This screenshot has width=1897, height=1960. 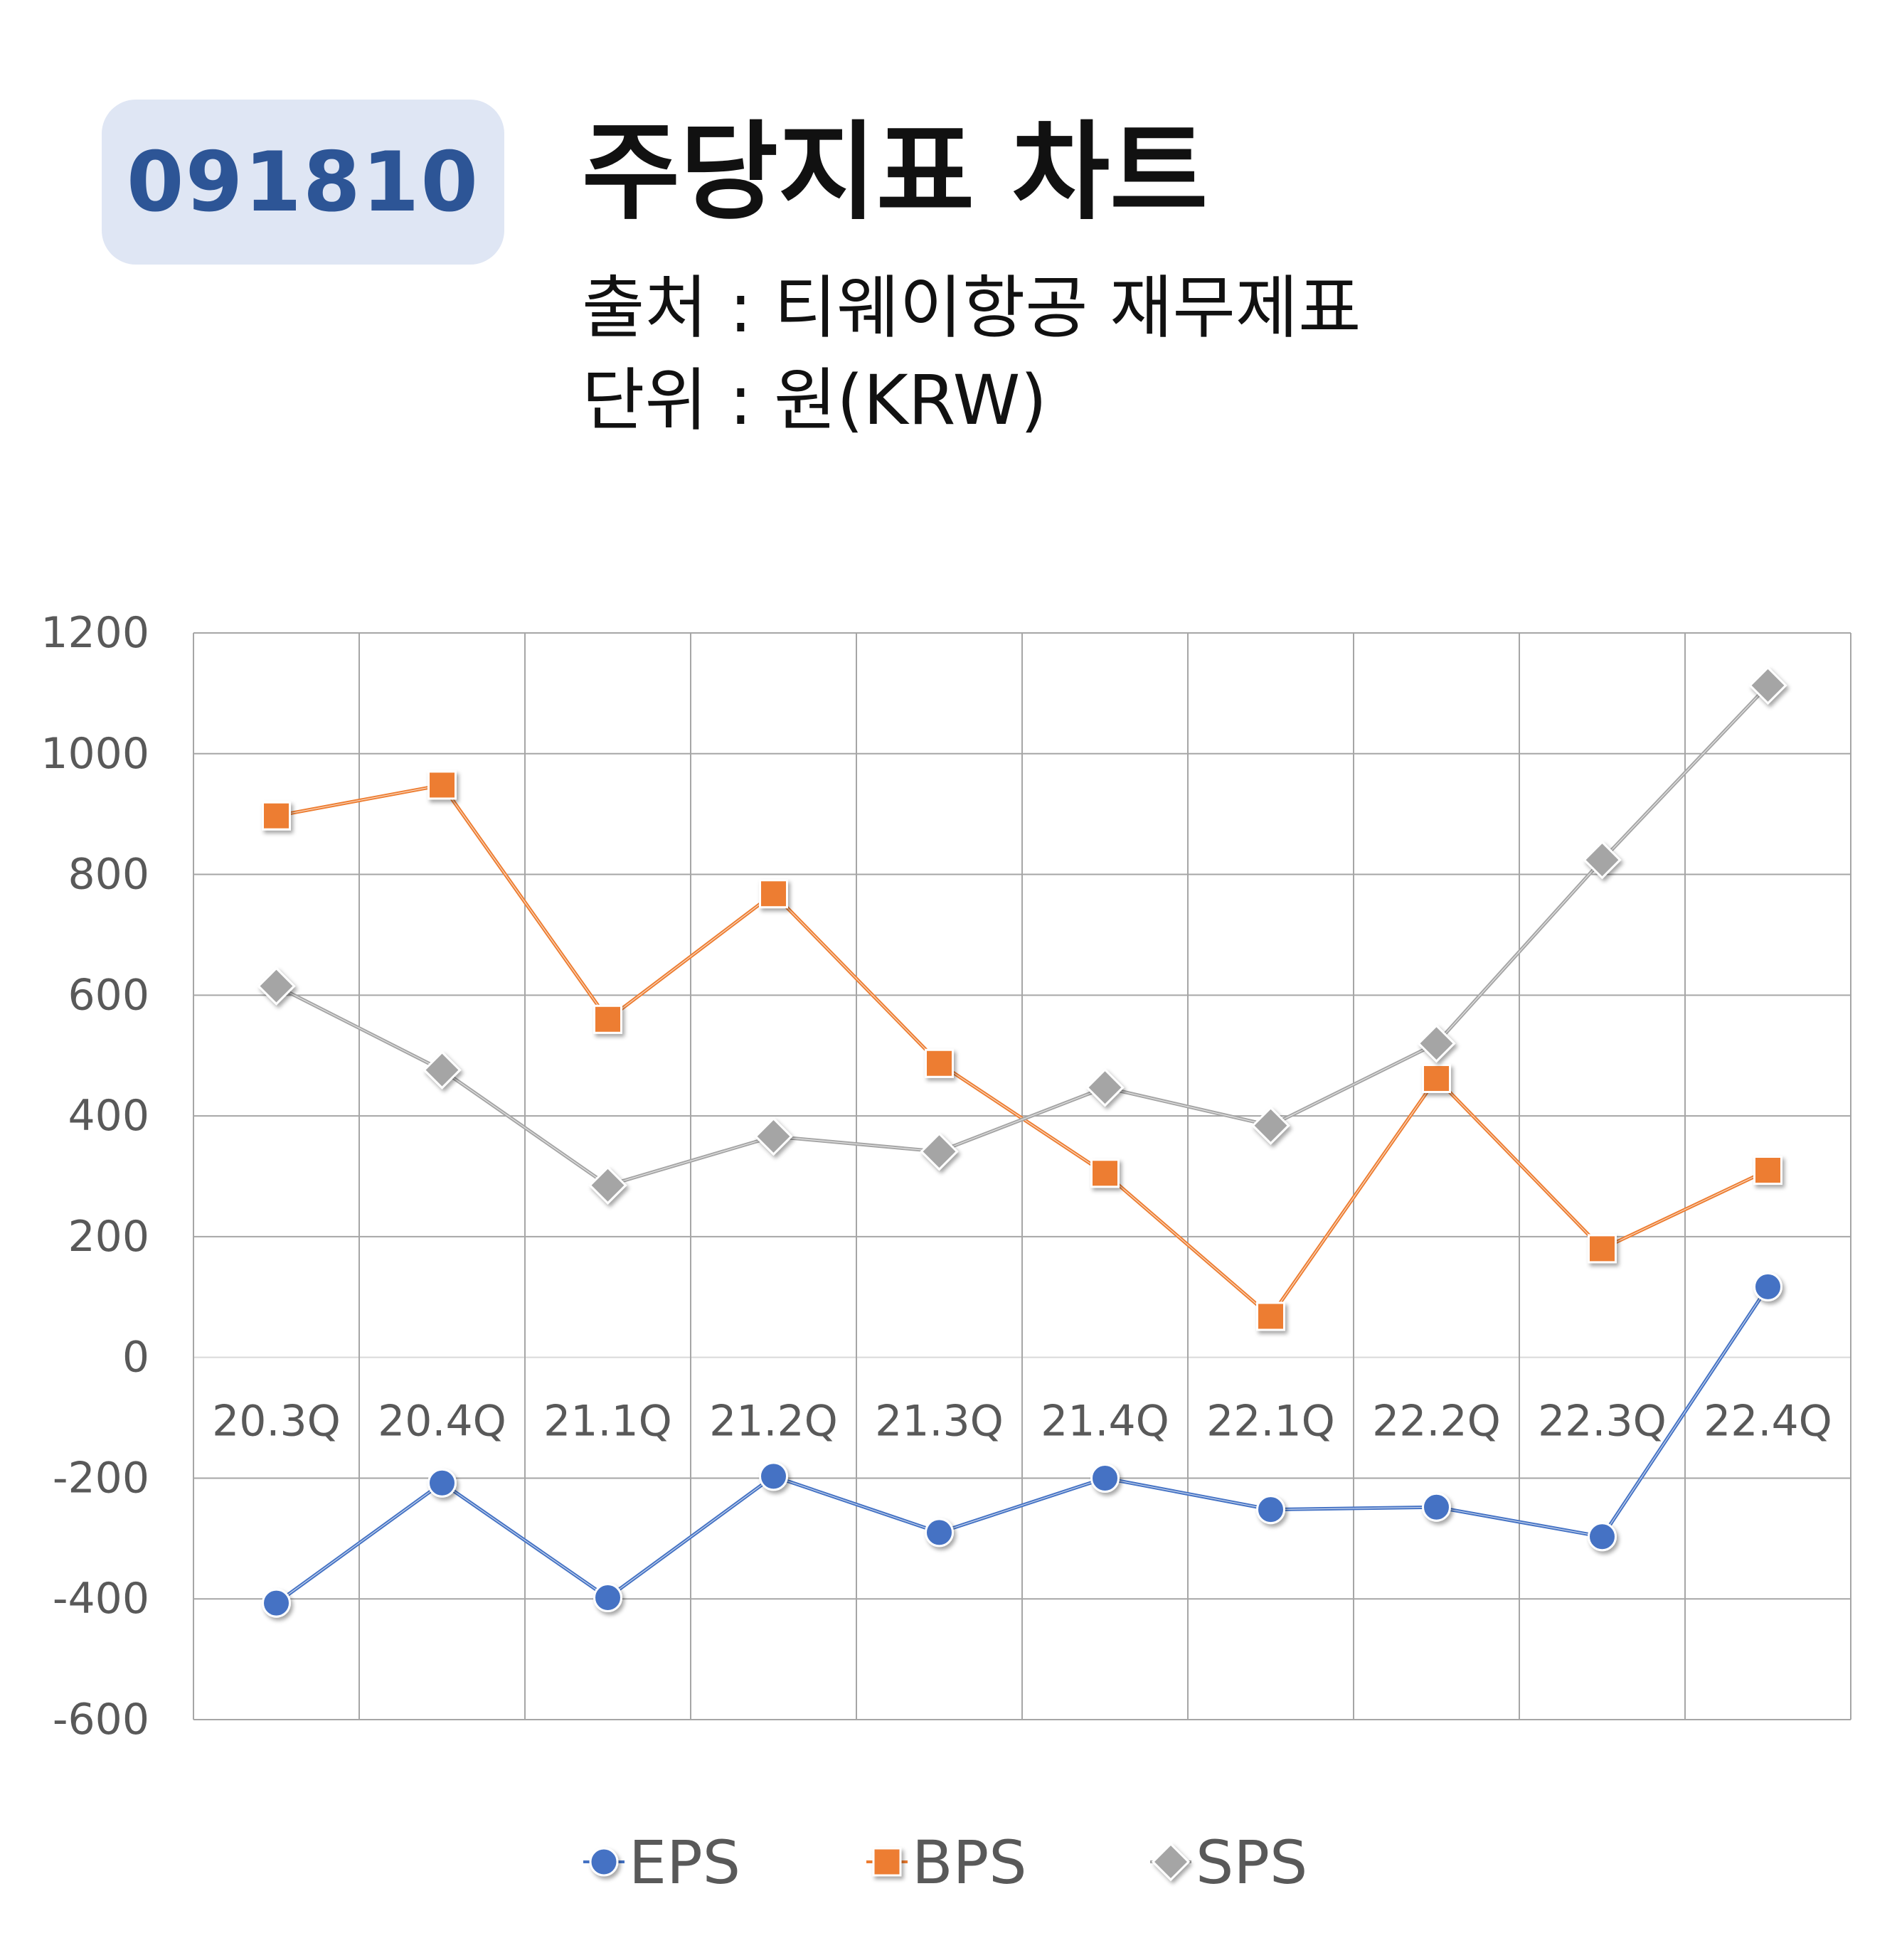 I want to click on legend: EPS BPS SPS, so click(x=945, y=1862).